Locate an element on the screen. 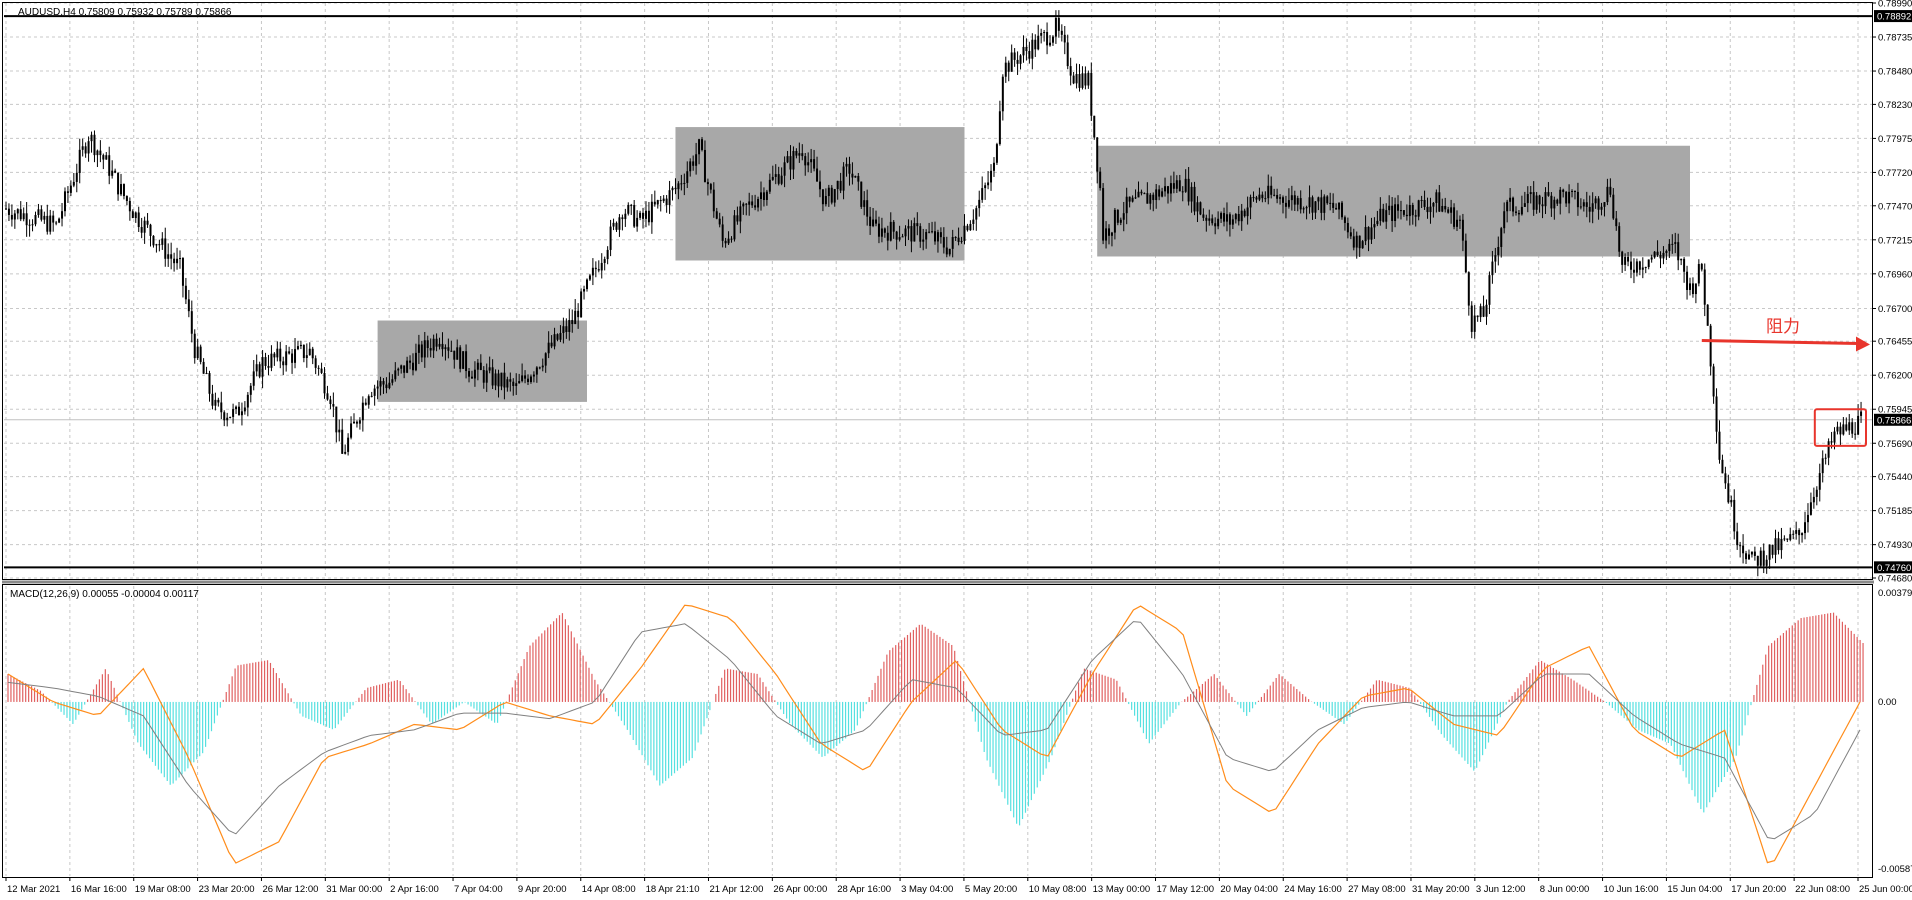 The height and width of the screenshot is (900, 1912). time-tick-label: 26 Mar 12:00 is located at coordinates (290, 889).